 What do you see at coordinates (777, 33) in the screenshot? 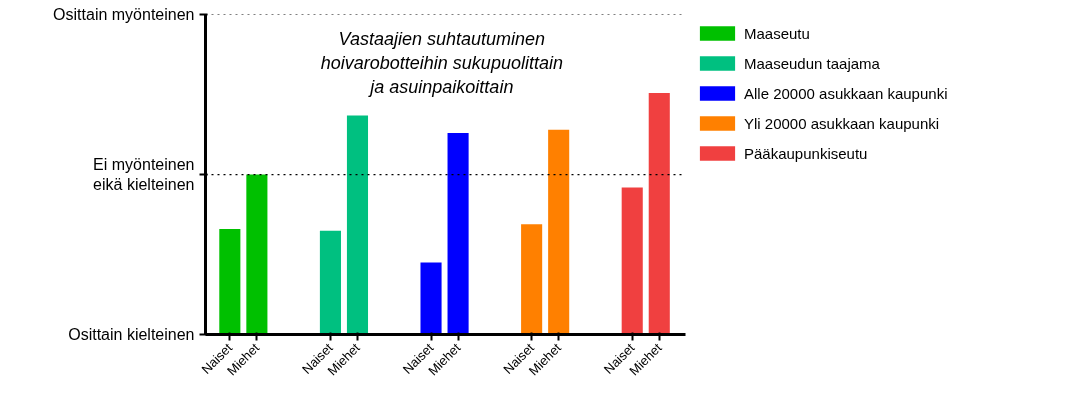
I see `legend-label: Maaseutu` at bounding box center [777, 33].